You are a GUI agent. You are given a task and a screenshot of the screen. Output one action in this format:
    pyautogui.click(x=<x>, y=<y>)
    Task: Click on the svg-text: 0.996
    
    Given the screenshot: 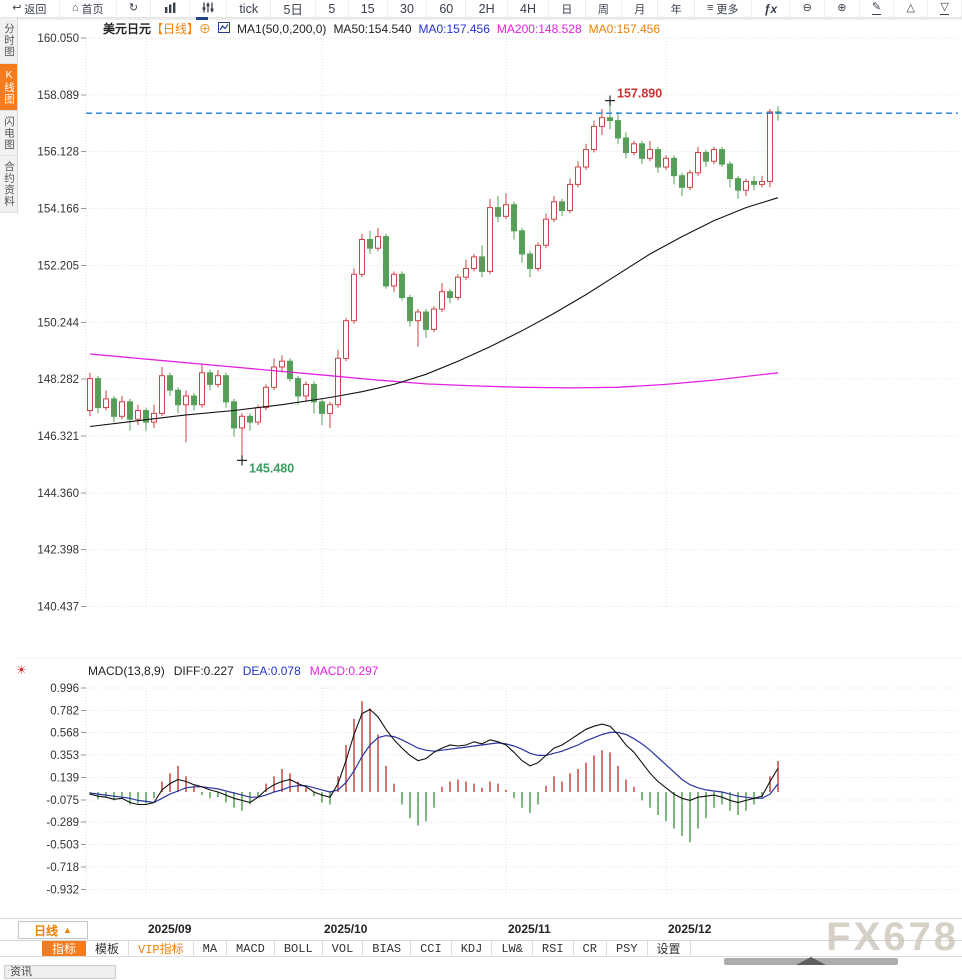 What is the action you would take?
    pyautogui.click(x=64, y=689)
    